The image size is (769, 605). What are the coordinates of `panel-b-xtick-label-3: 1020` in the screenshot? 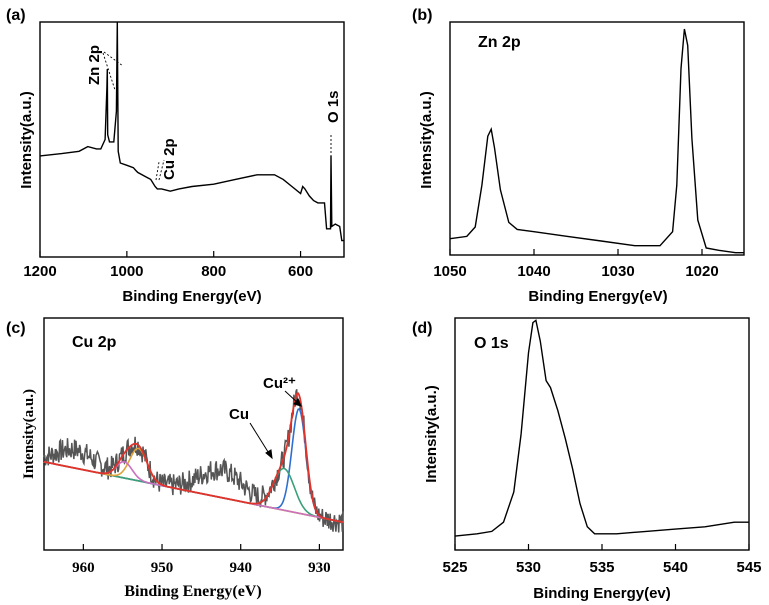 It's located at (701, 271).